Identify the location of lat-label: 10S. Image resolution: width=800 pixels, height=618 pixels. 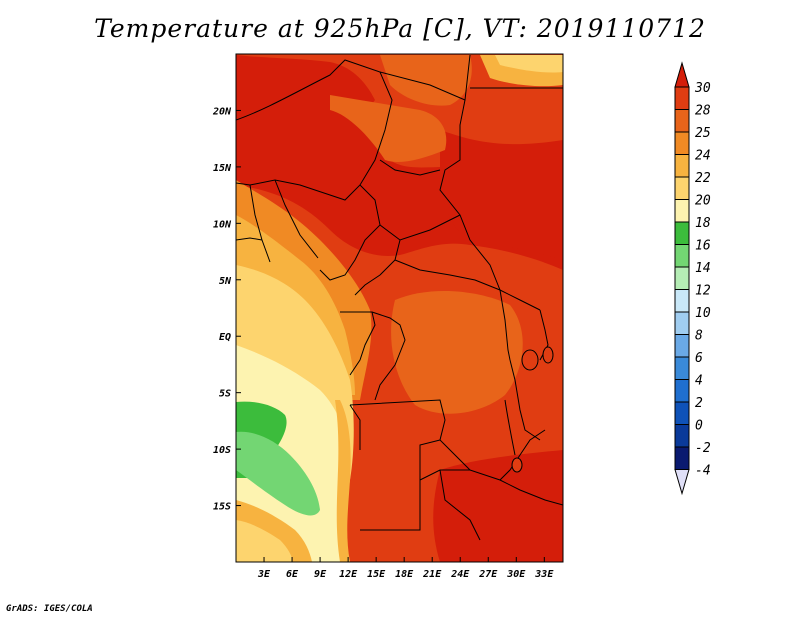
(222, 450).